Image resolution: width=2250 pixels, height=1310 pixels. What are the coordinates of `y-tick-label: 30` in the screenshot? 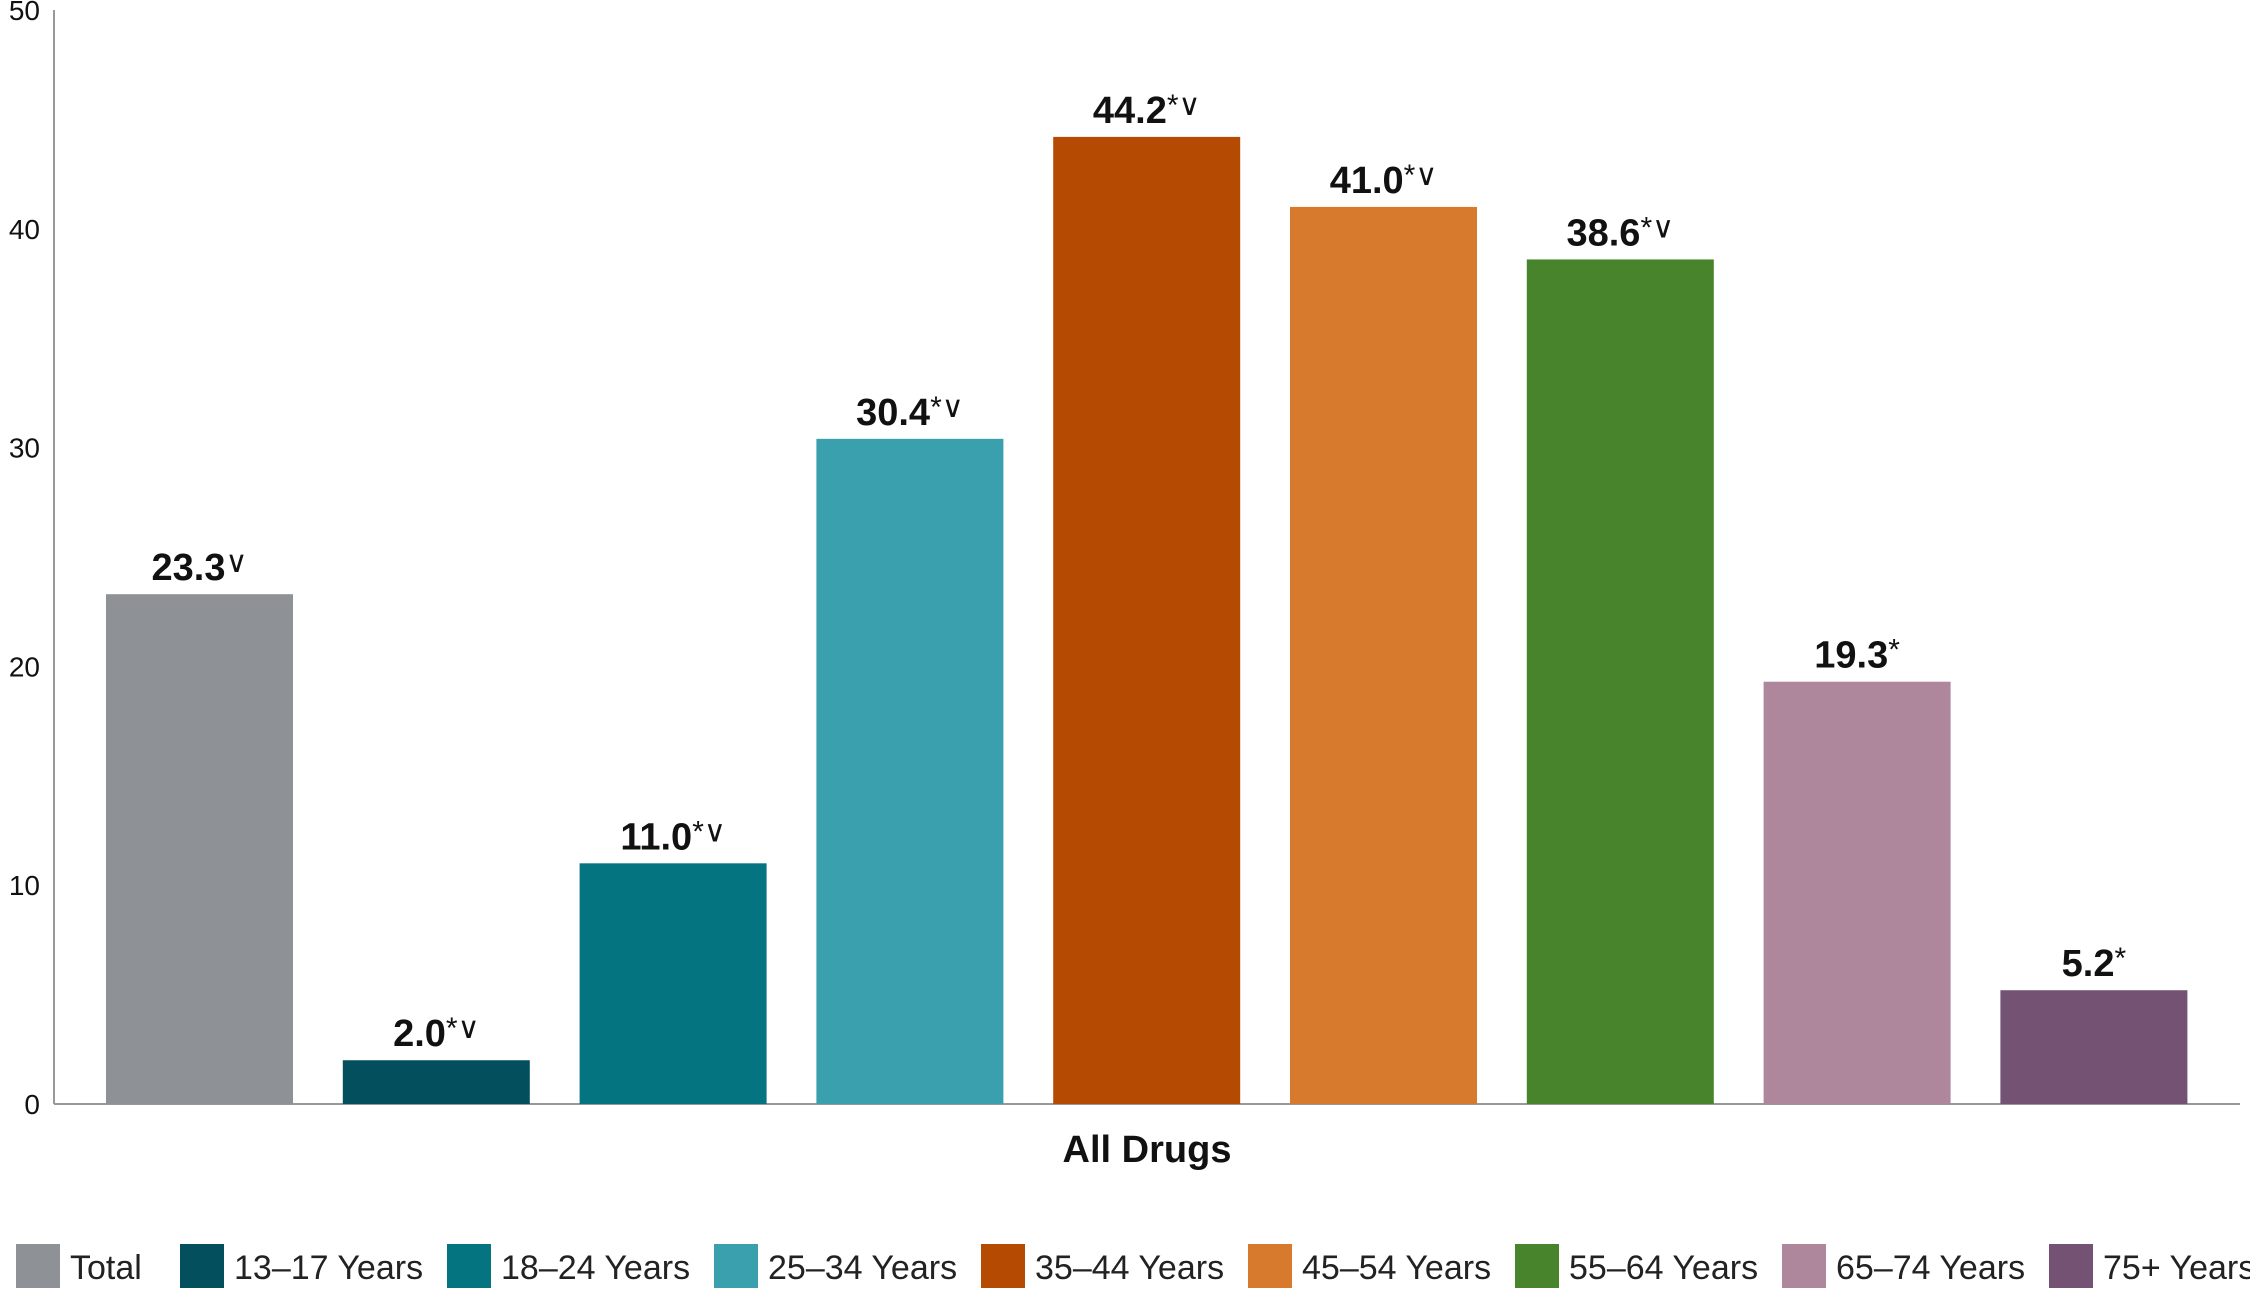 It's located at (24, 448).